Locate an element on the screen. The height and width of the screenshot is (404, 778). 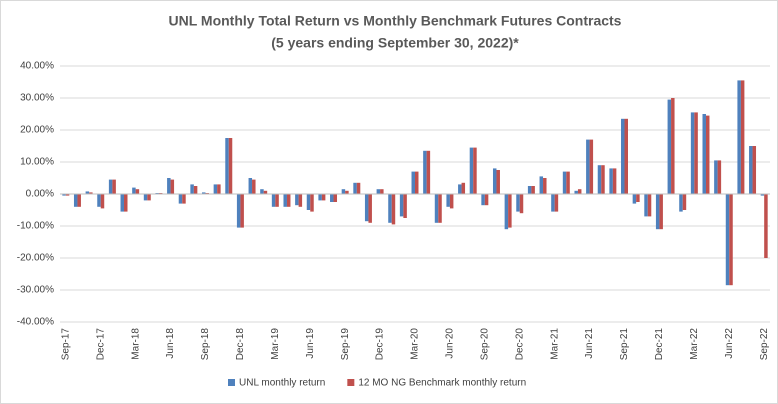
x-tick-label: Sep-22 is located at coordinates (764, 344).